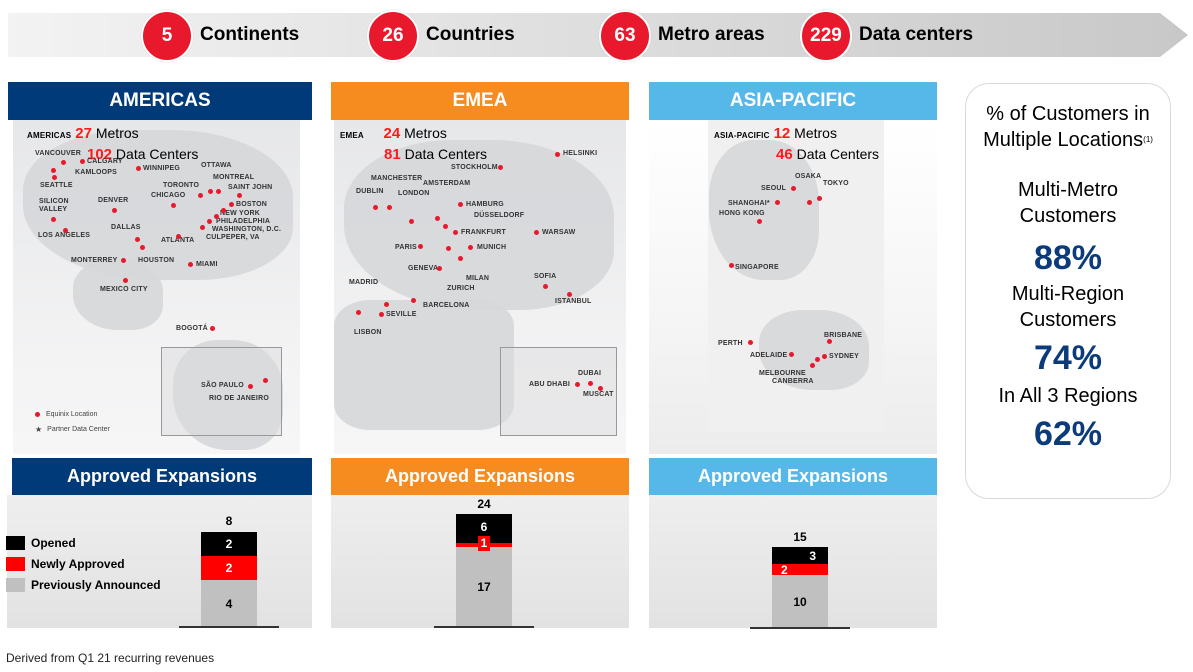  Describe the element at coordinates (364, 282) in the screenshot. I see `city-label: MADRID` at that location.